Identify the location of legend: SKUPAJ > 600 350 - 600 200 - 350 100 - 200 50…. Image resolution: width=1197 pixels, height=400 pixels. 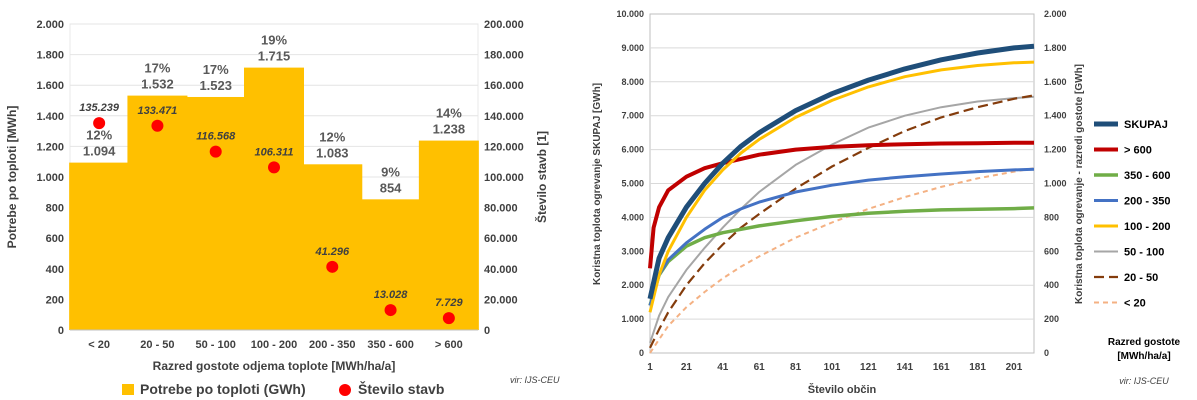
(1132, 214).